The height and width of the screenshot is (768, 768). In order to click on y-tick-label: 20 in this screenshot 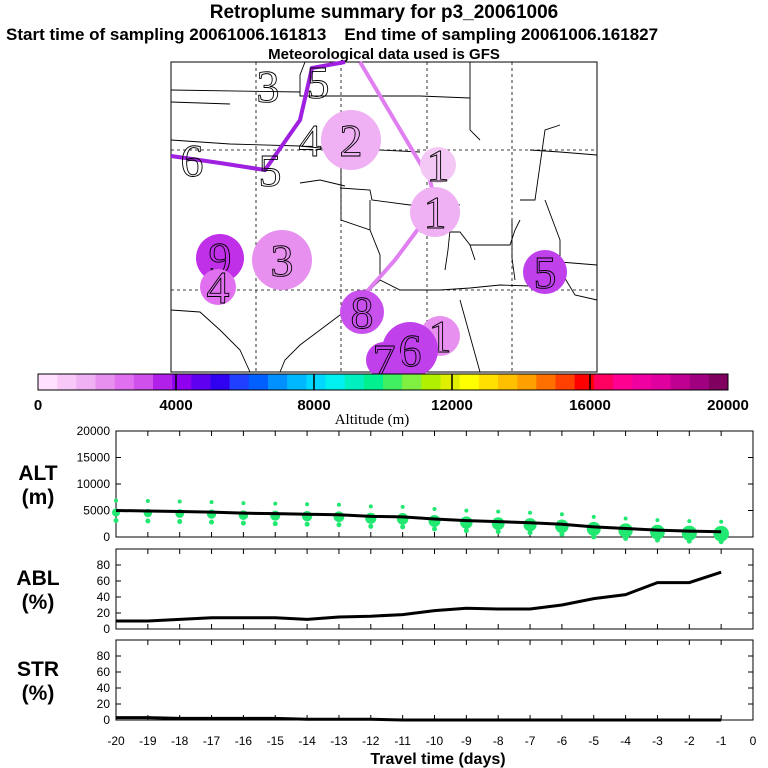, I will do `click(104, 704)`.